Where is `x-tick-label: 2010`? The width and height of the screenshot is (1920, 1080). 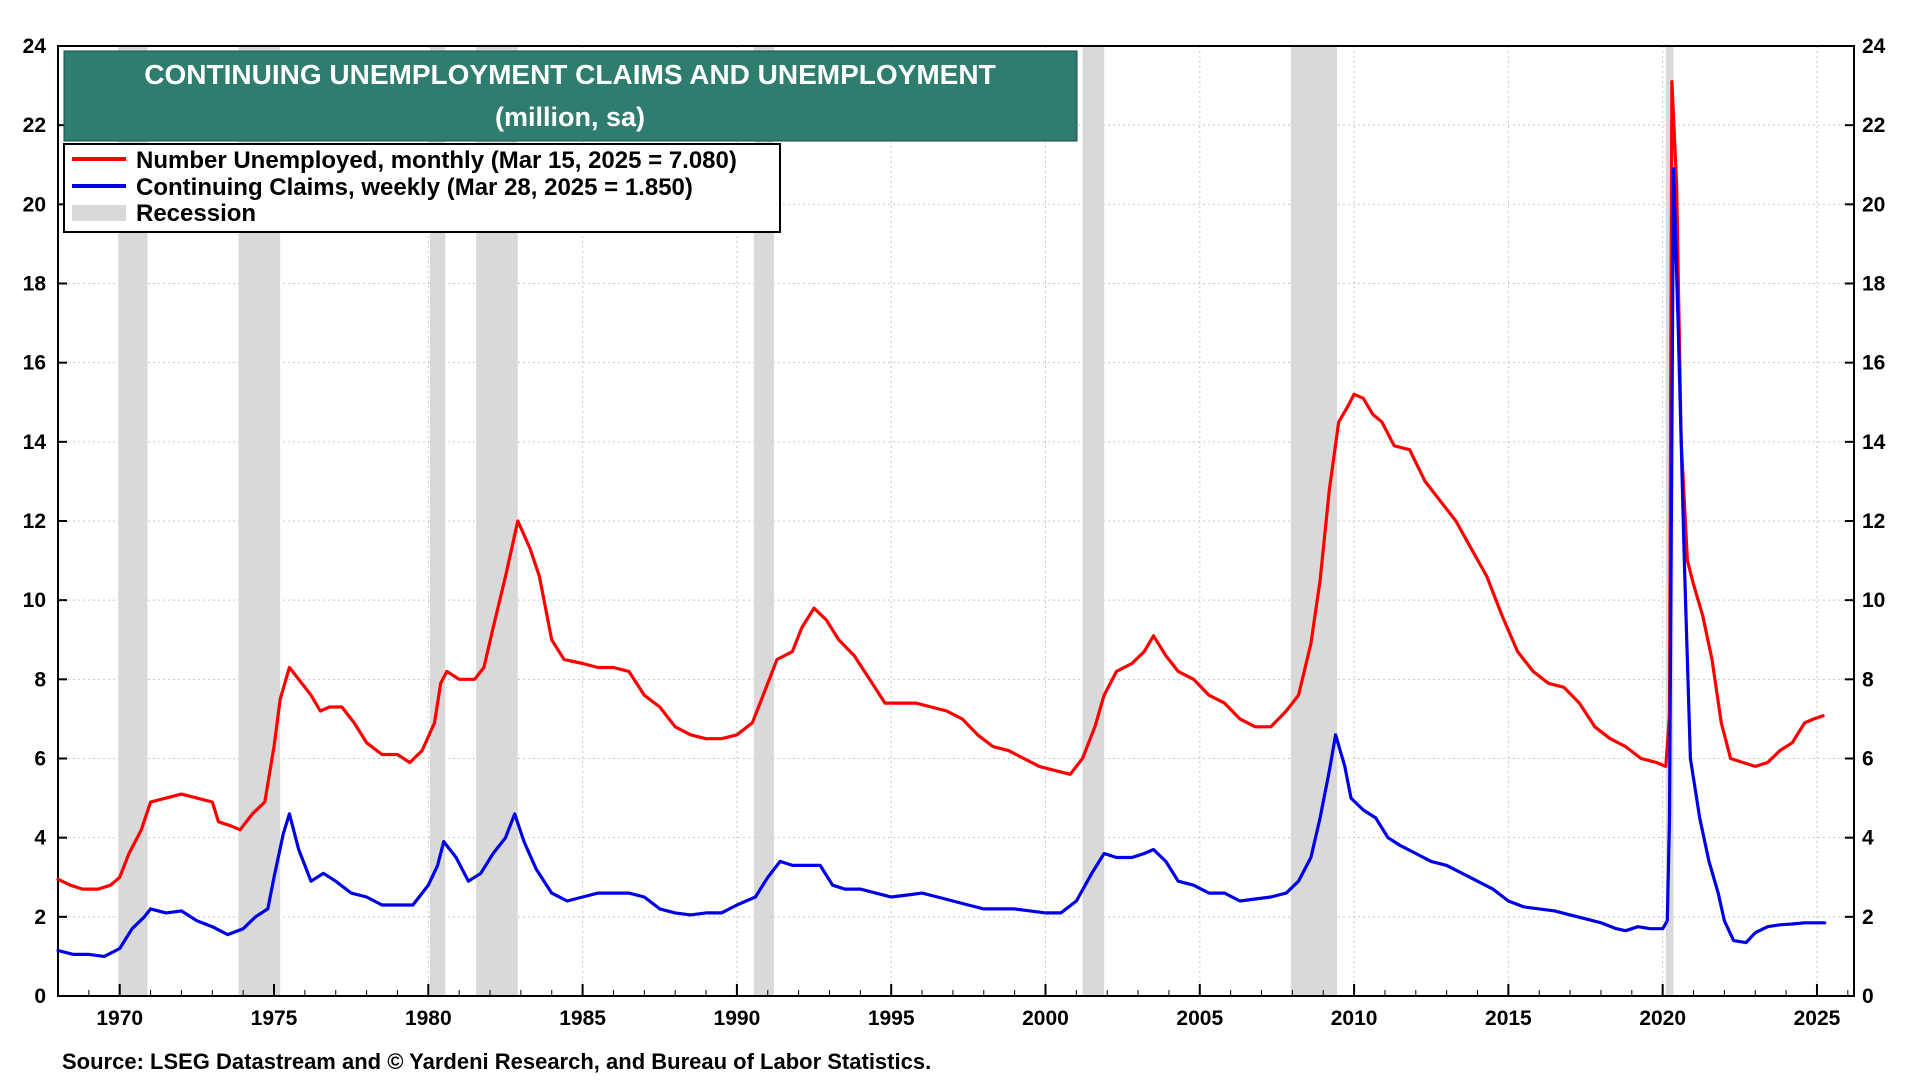
x-tick-label: 2010 is located at coordinates (1354, 1018).